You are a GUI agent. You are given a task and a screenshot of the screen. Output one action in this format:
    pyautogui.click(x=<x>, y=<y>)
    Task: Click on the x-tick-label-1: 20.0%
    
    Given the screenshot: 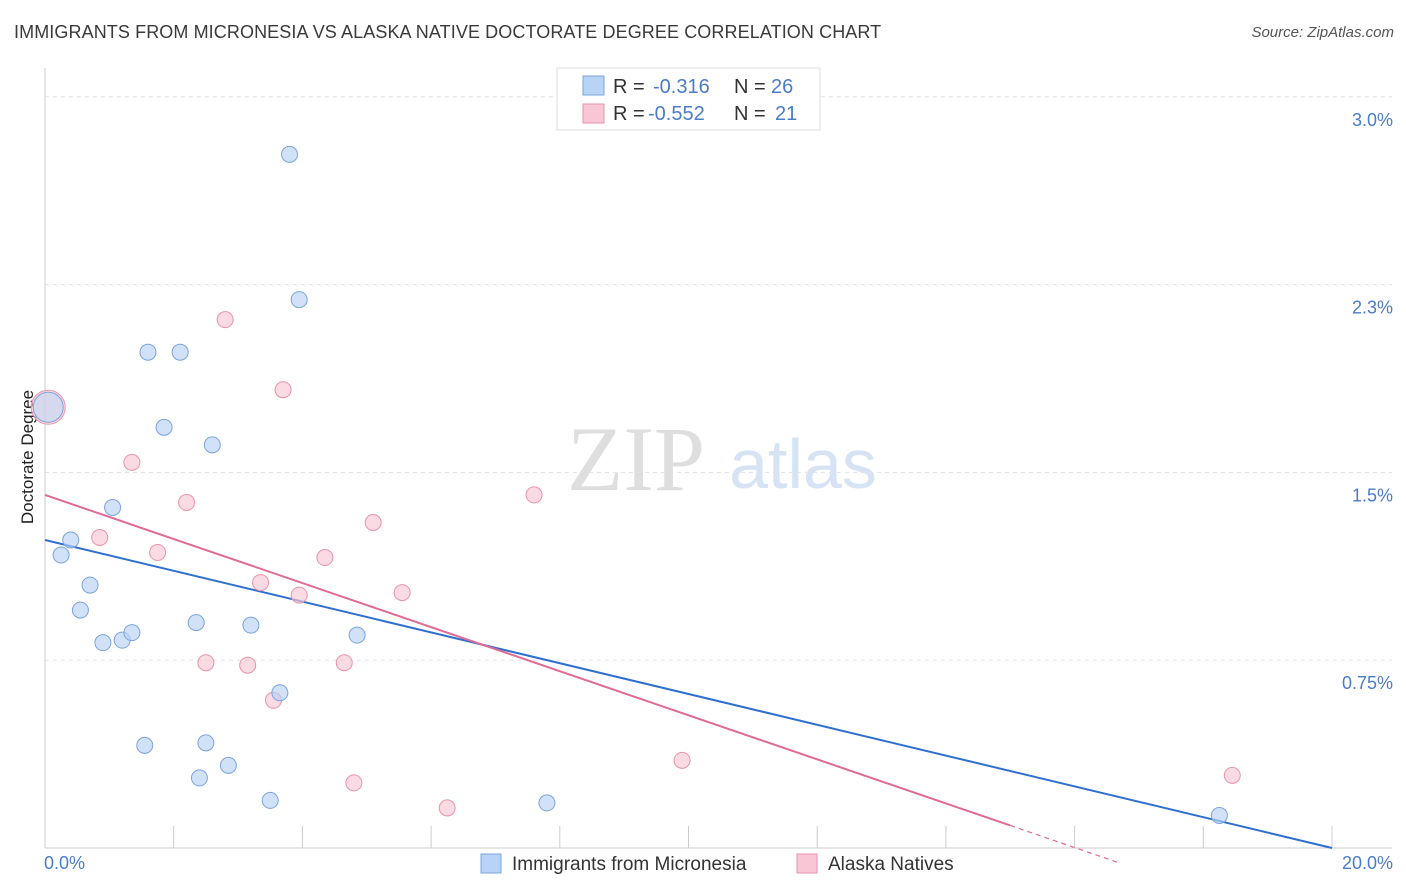 What is the action you would take?
    pyautogui.click(x=1367, y=863)
    